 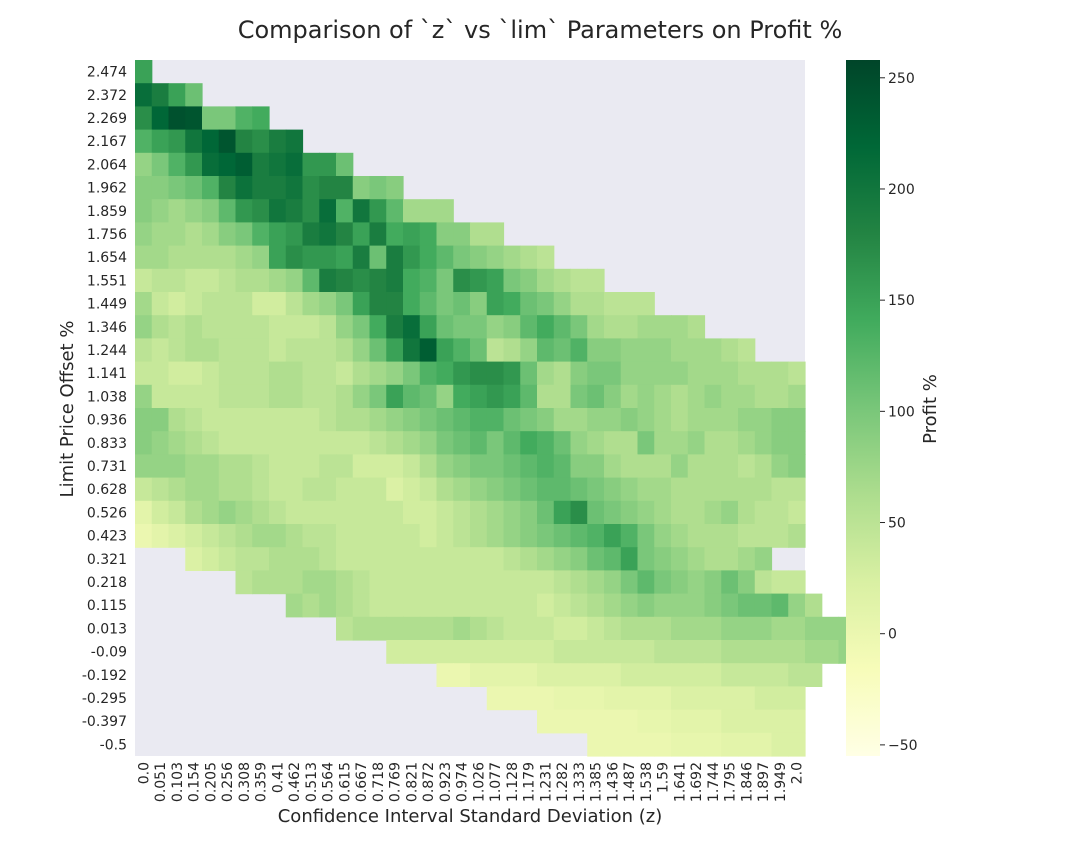 I want to click on y-axis-label: Limit Price Offset %, so click(x=67, y=409).